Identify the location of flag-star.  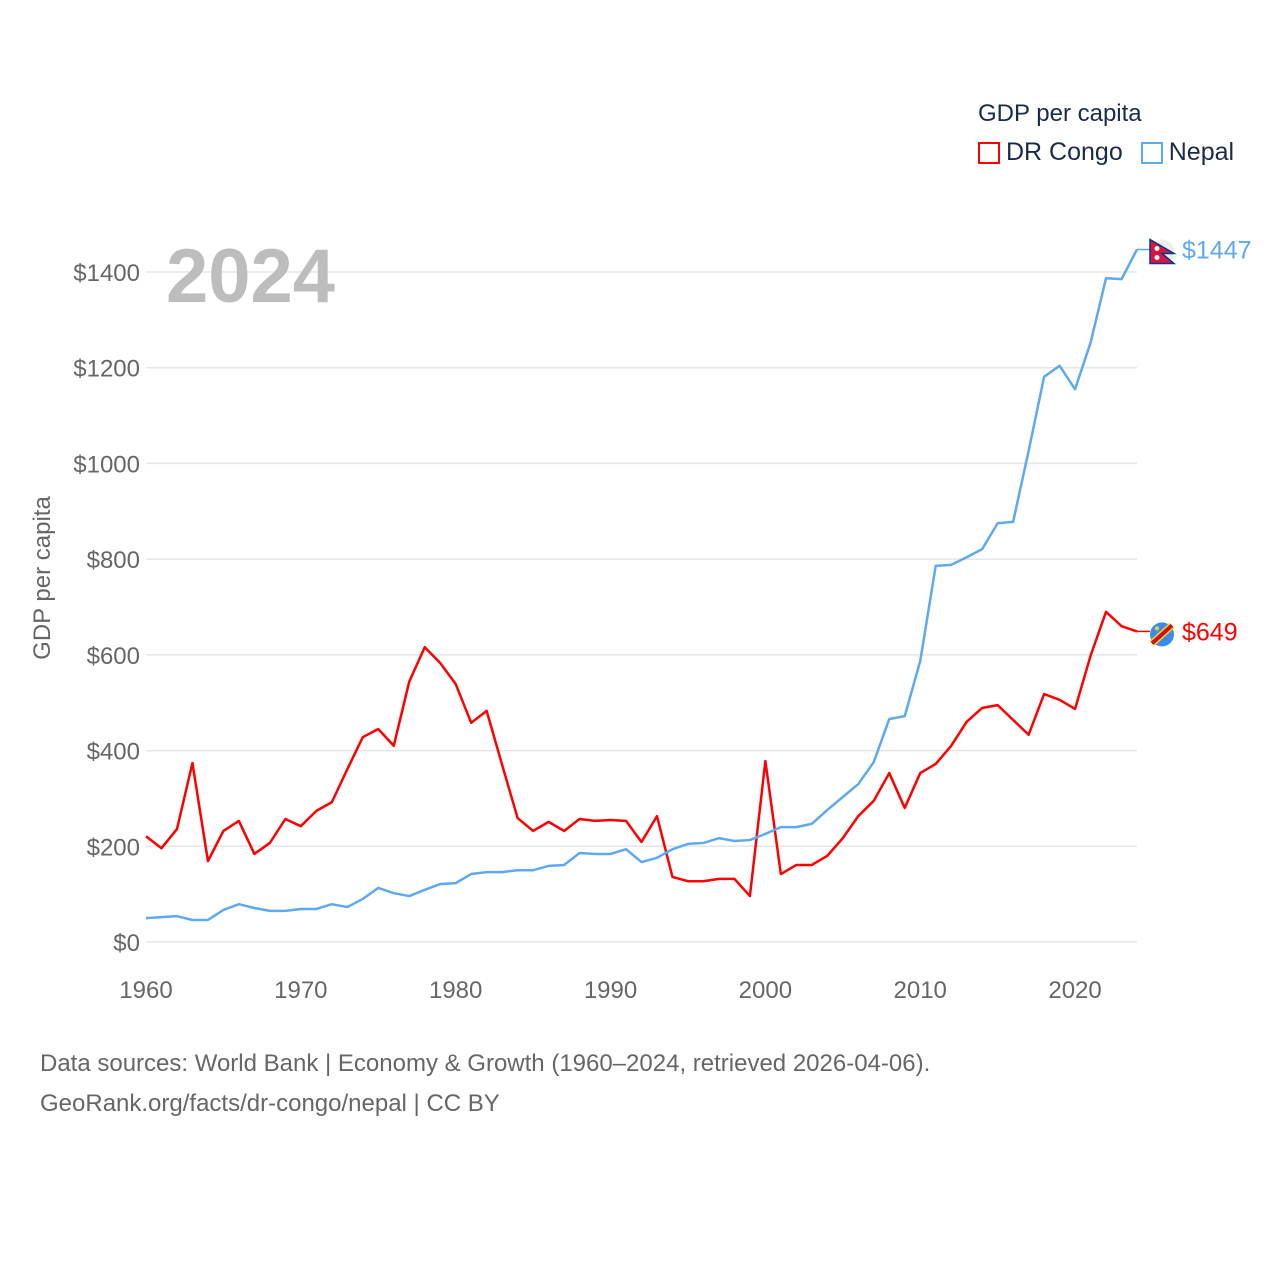
(1157, 628).